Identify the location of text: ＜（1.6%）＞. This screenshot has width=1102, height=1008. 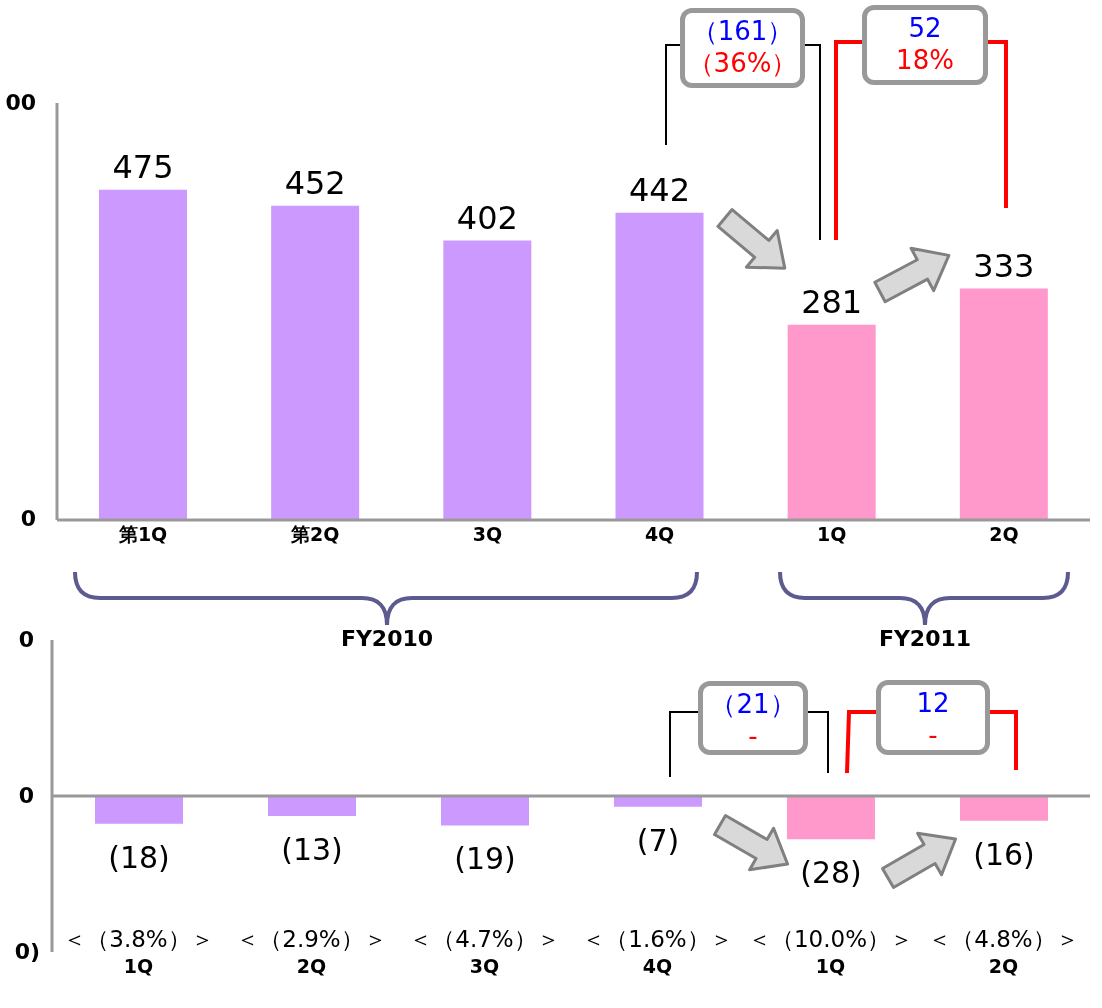
(657, 939).